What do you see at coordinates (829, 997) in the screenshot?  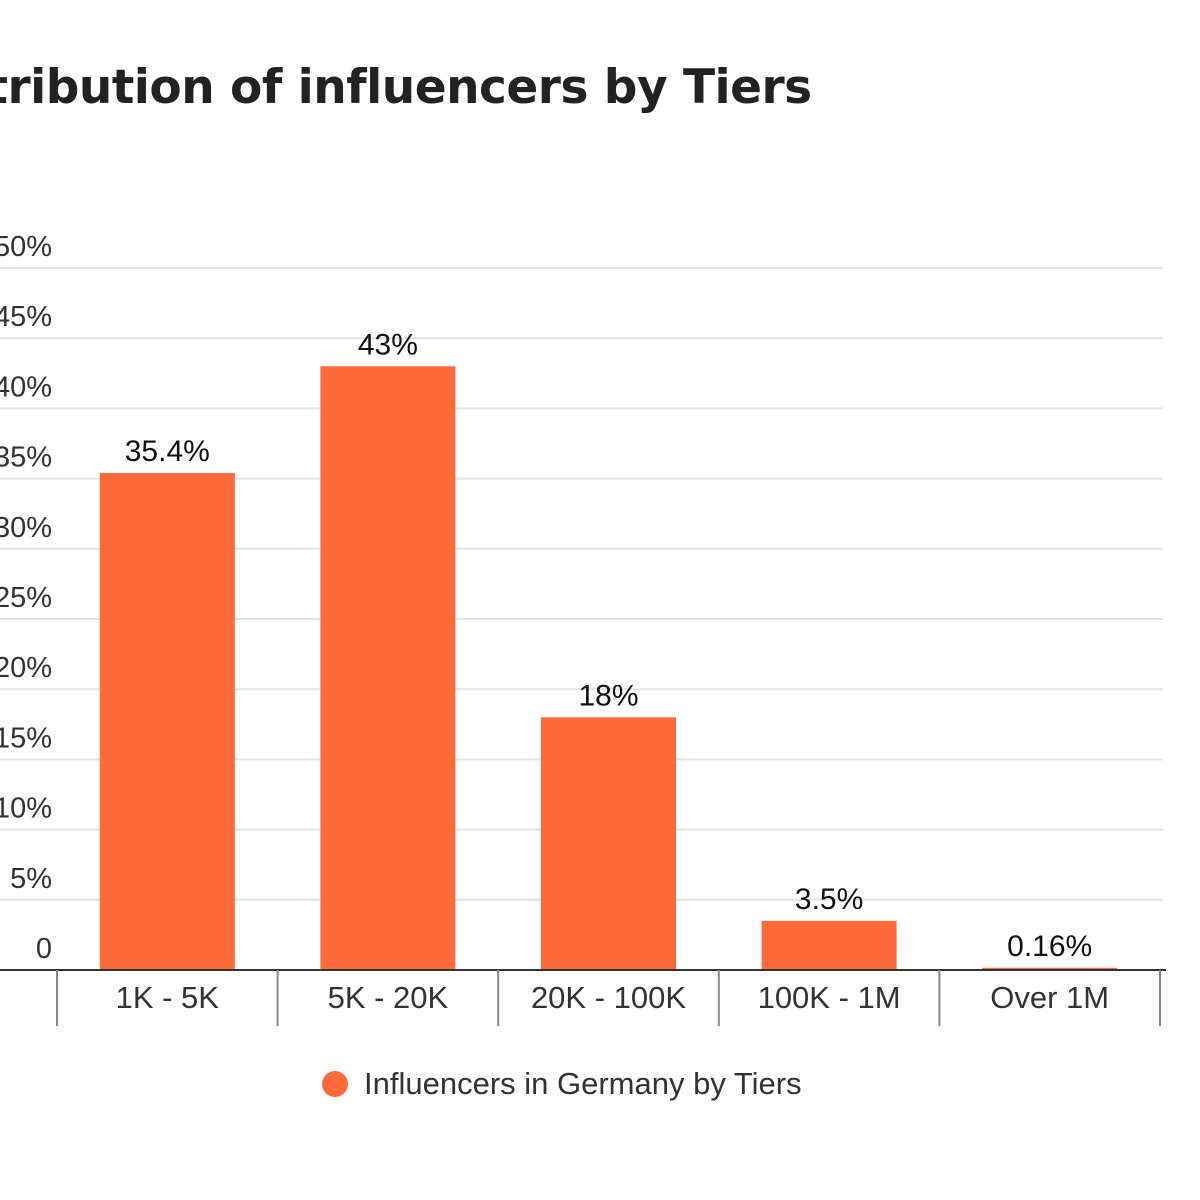 I see `x-category-label: 100K - 1M` at bounding box center [829, 997].